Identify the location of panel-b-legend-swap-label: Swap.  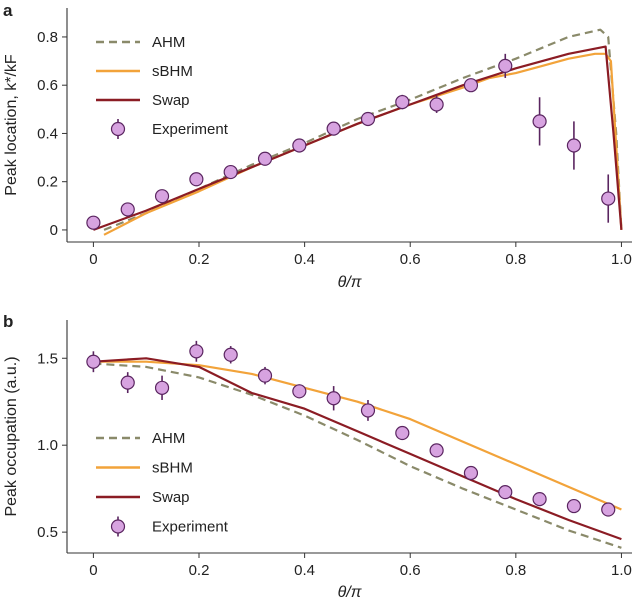
(171, 497).